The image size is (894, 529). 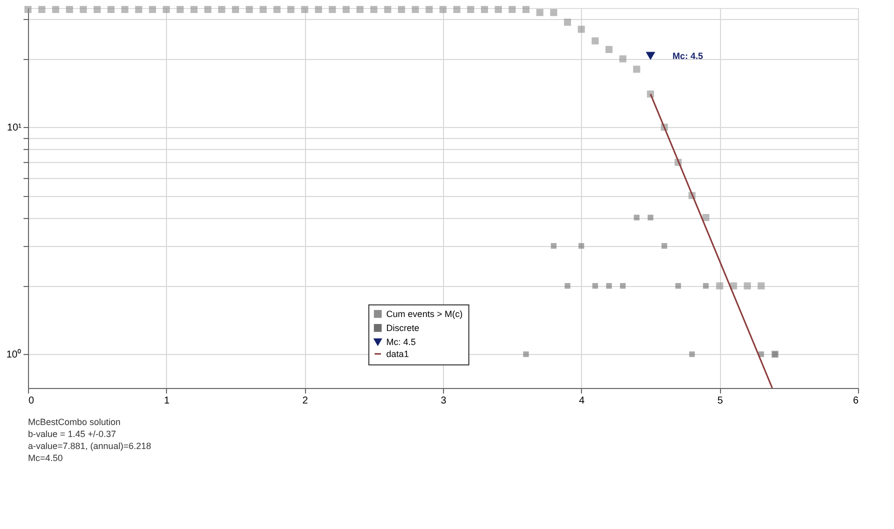 What do you see at coordinates (424, 313) in the screenshot?
I see `legend-label: Cum events > M(c)` at bounding box center [424, 313].